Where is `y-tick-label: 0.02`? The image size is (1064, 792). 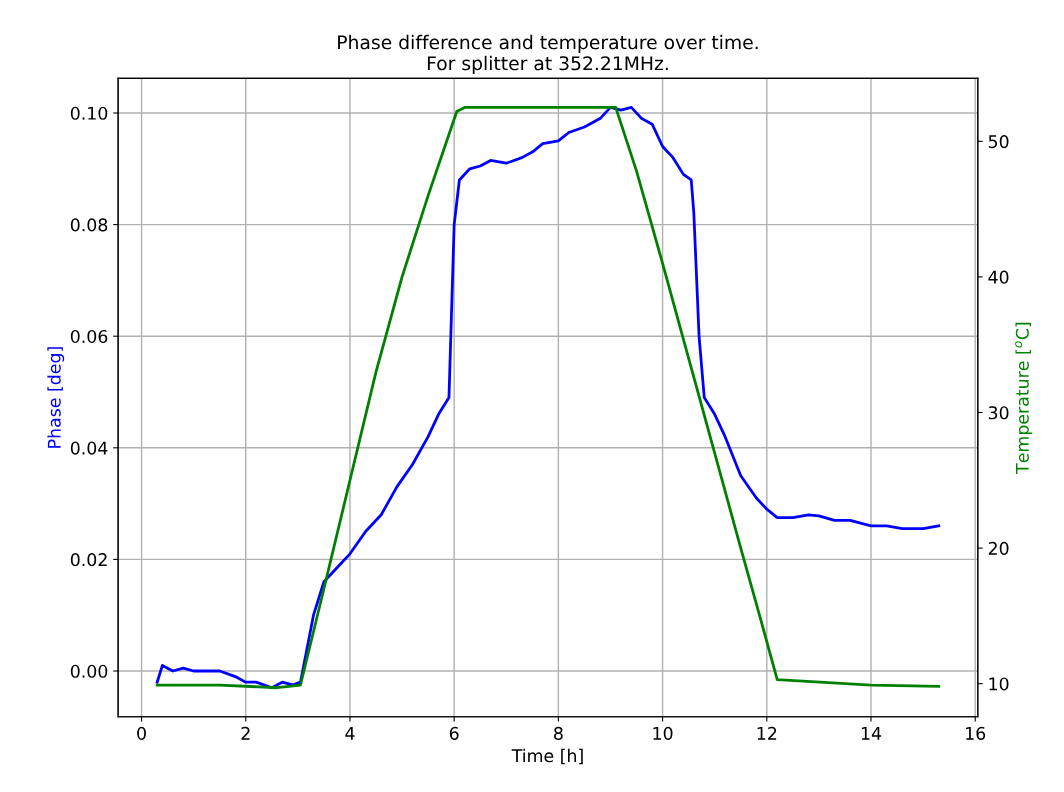 y-tick-label: 0.02 is located at coordinates (88, 560).